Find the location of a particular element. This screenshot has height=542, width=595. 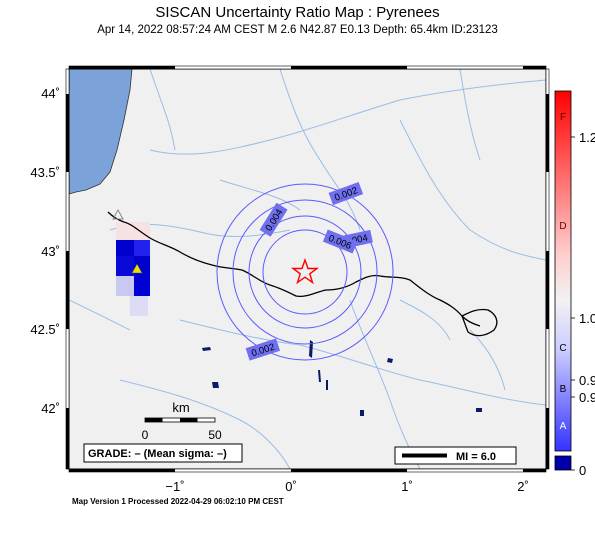

mi-legend: MI = 6.0 is located at coordinates (455, 455).